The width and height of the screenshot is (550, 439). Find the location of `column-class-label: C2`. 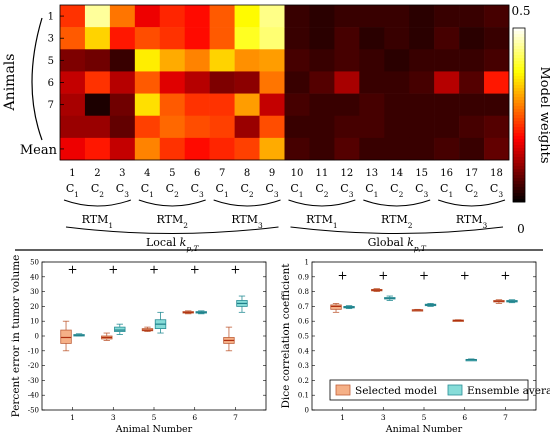

column-class-label: C2 is located at coordinates (246, 190).